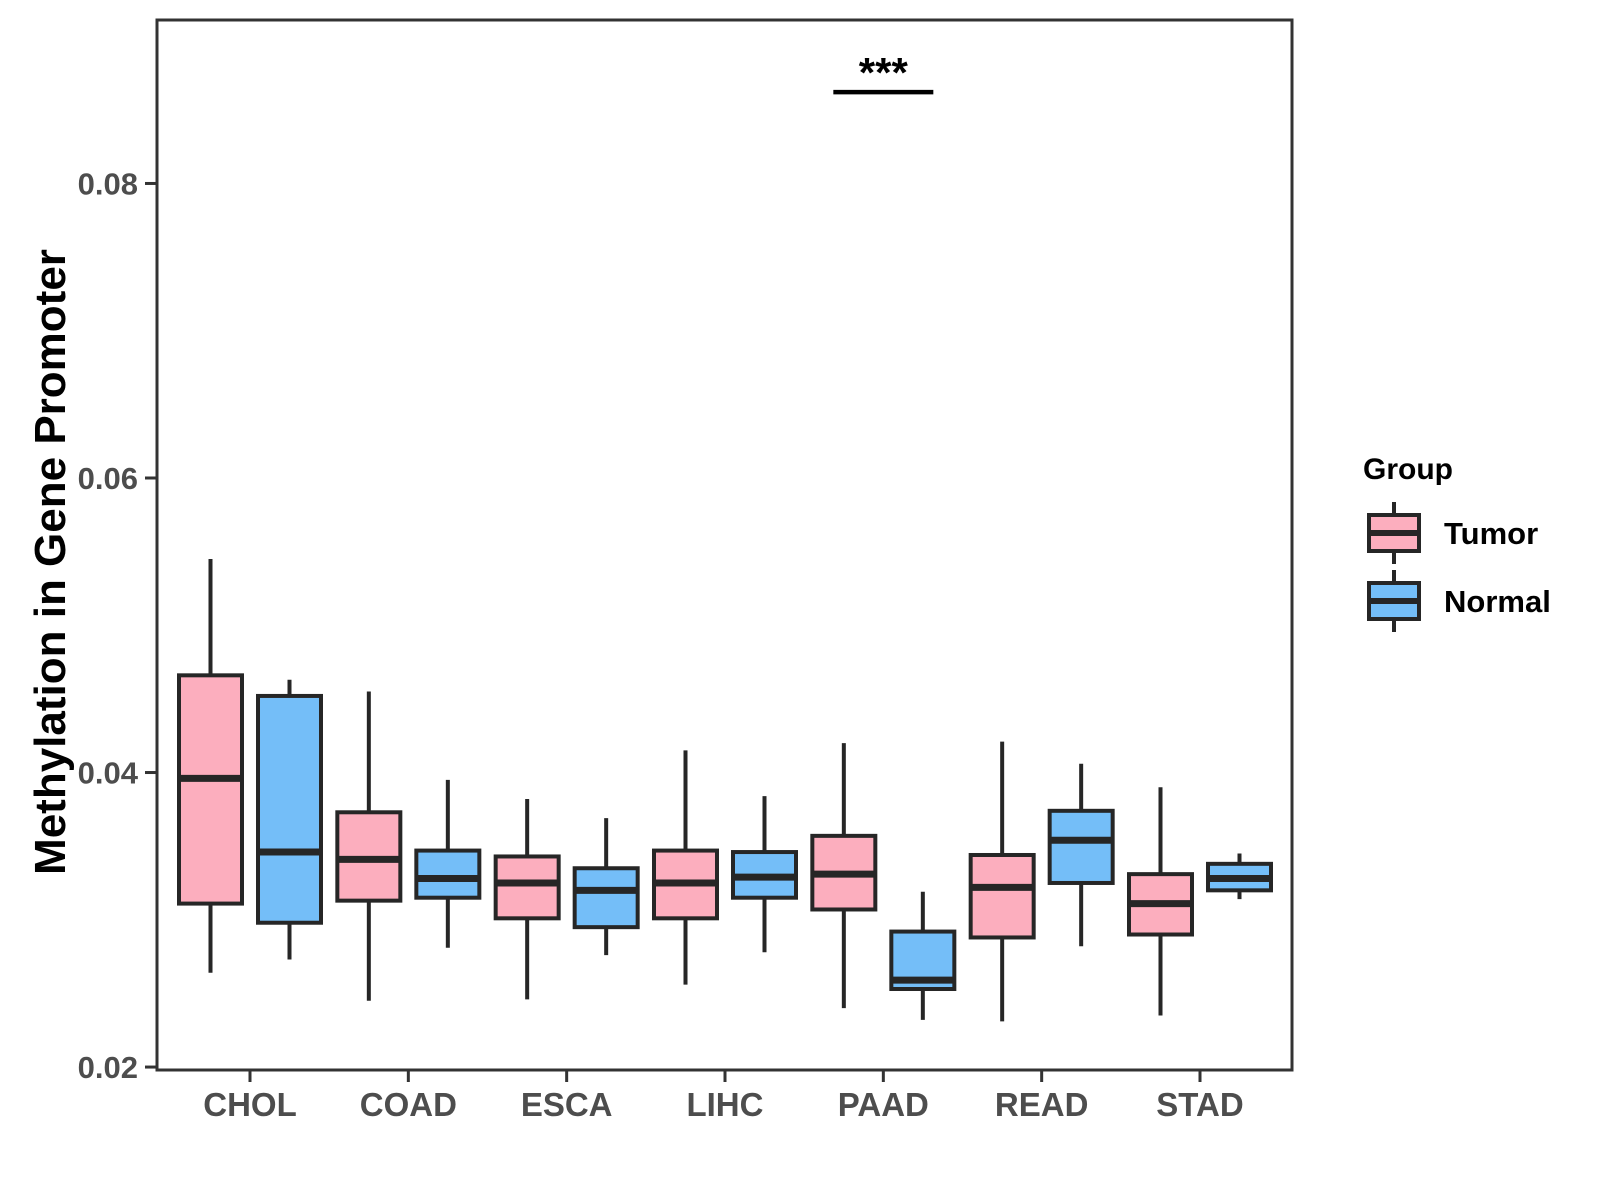 The width and height of the screenshot is (1600, 1200). Describe the element at coordinates (1002, 896) in the screenshot. I see `box-tumor-READ` at that location.